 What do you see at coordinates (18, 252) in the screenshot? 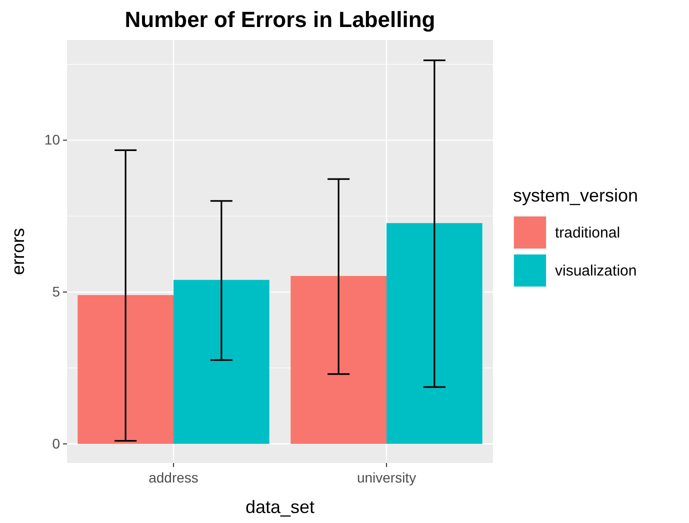
I see `y-axis-title: errors` at bounding box center [18, 252].